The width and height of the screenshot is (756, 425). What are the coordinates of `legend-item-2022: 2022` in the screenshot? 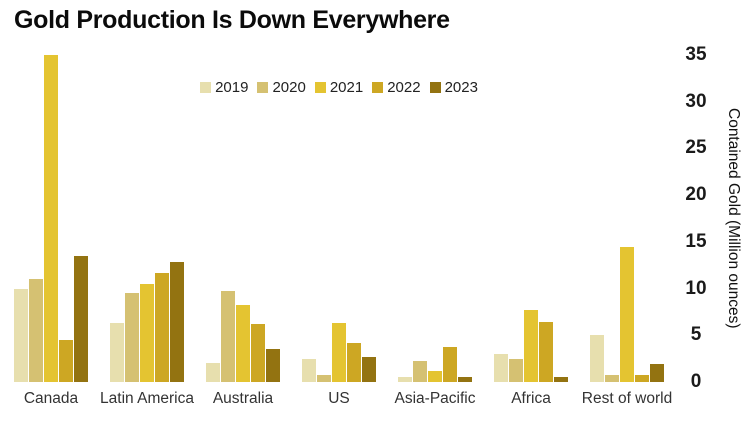 It's located at (396, 87).